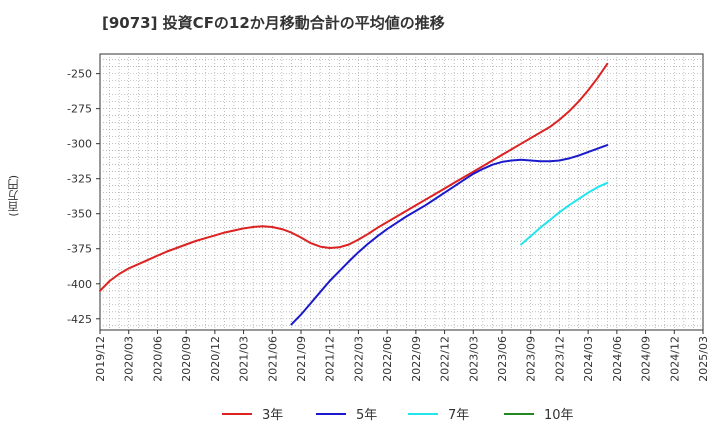 The width and height of the screenshot is (720, 440). Describe the element at coordinates (129, 359) in the screenshot. I see `x-tick-label: 2020/03` at that location.